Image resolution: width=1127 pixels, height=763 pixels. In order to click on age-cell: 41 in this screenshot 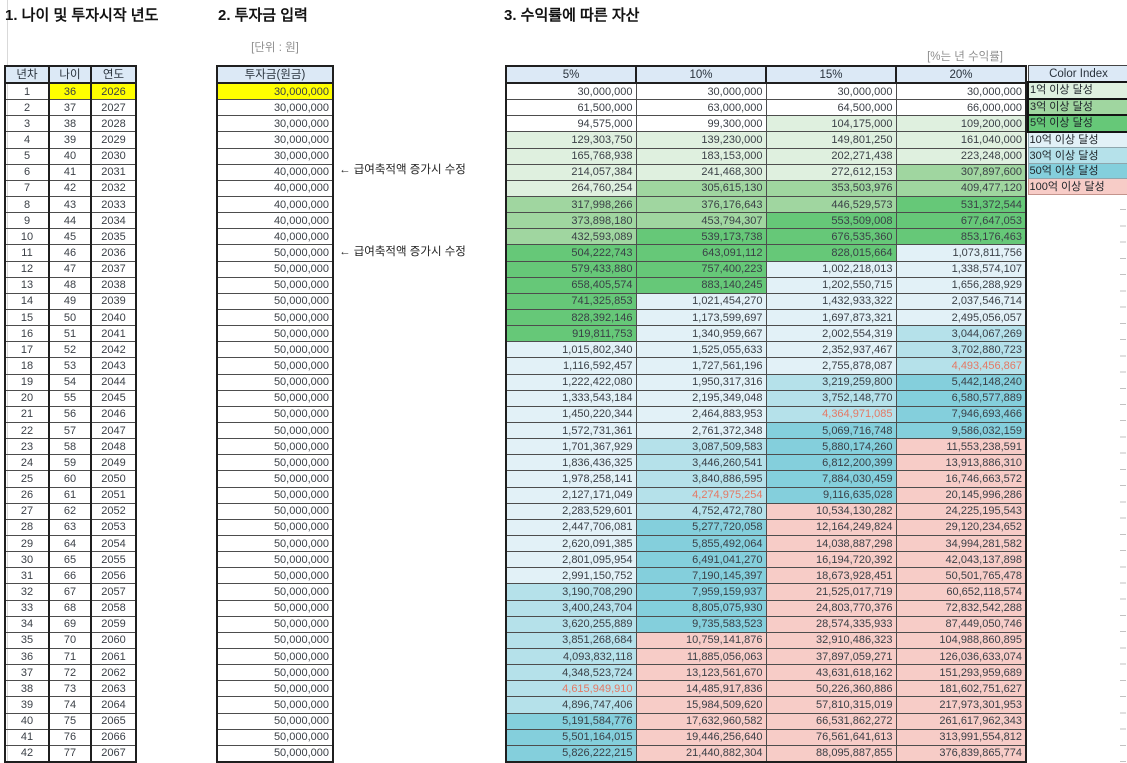, I will do `click(70, 172)`.